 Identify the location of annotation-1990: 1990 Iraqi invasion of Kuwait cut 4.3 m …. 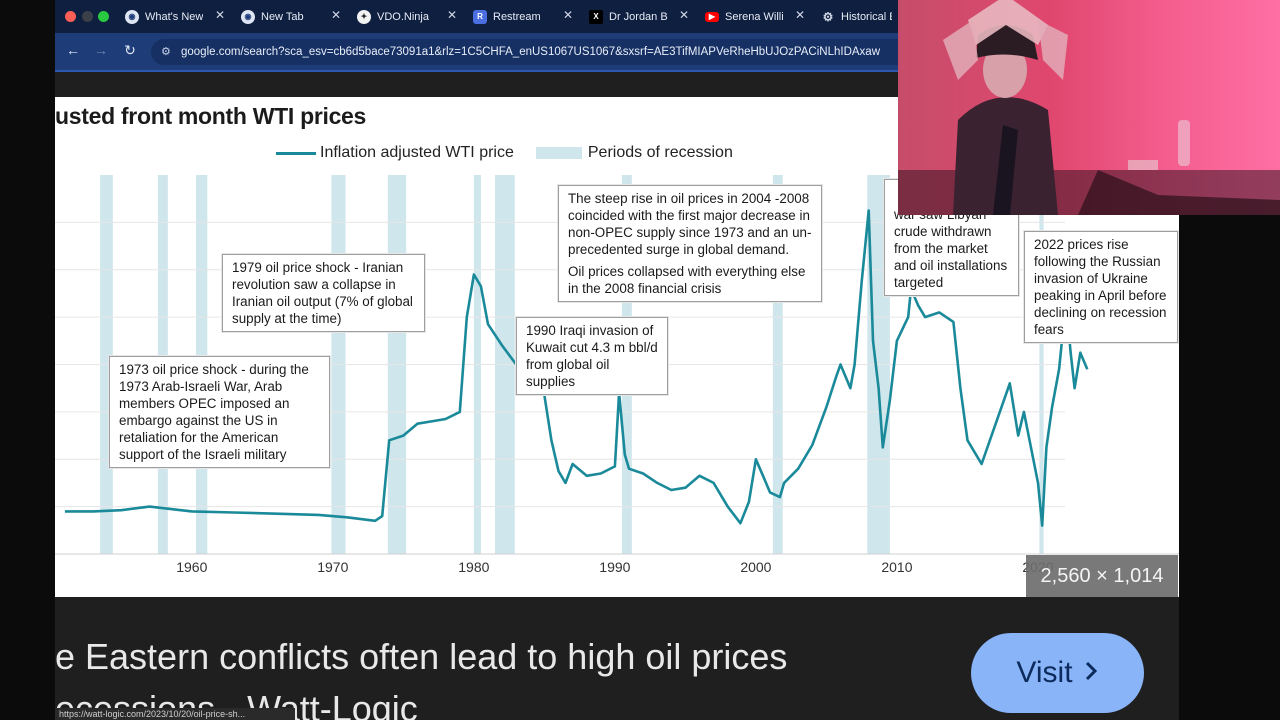
(592, 356).